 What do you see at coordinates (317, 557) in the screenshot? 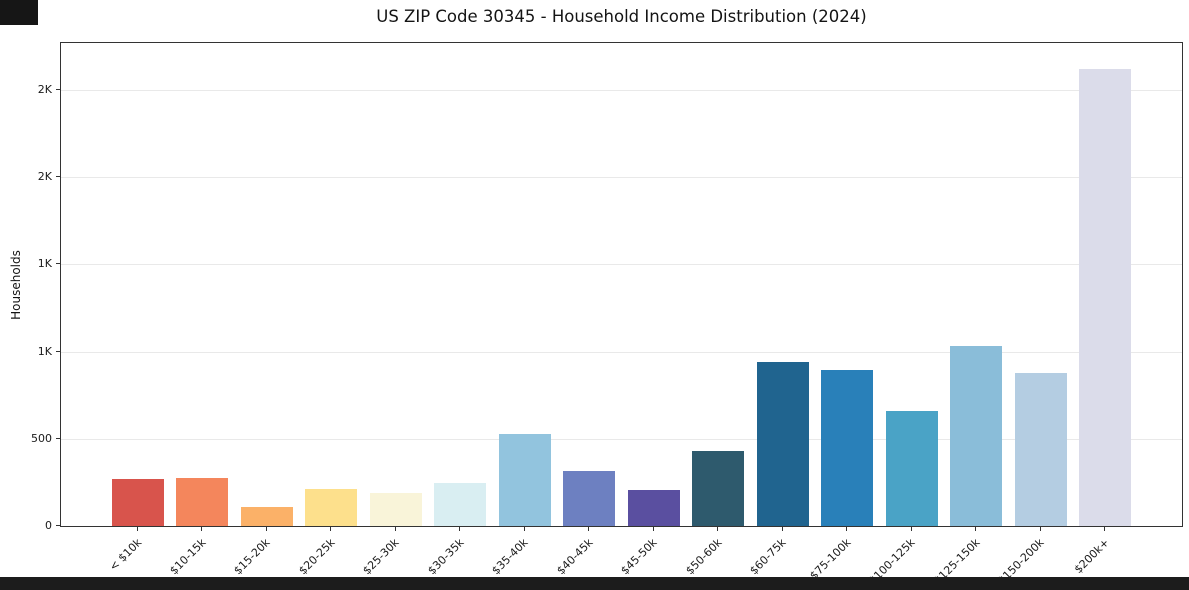
I see `x-tick-label-text: $20-25k` at bounding box center [317, 557].